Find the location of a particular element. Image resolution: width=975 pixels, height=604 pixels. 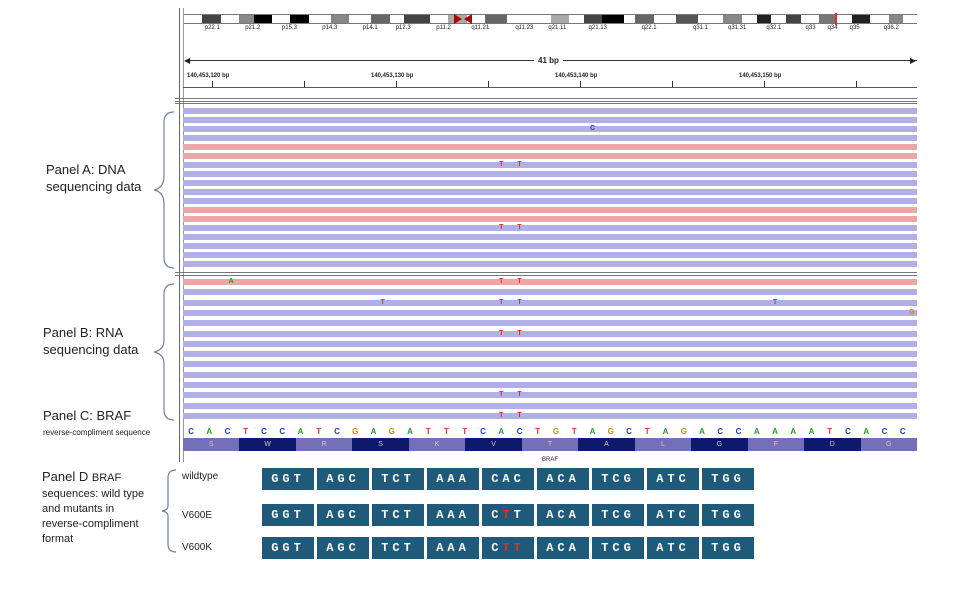

chromosome-ideogram is located at coordinates (550, 19).